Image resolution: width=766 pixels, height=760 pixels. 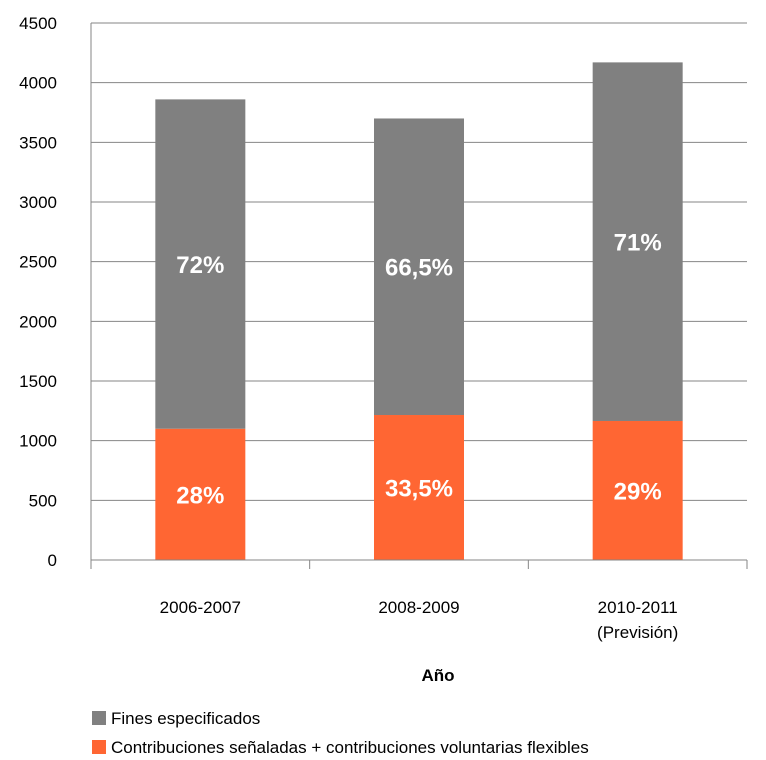 I want to click on data-label: 71%, so click(x=638, y=243).